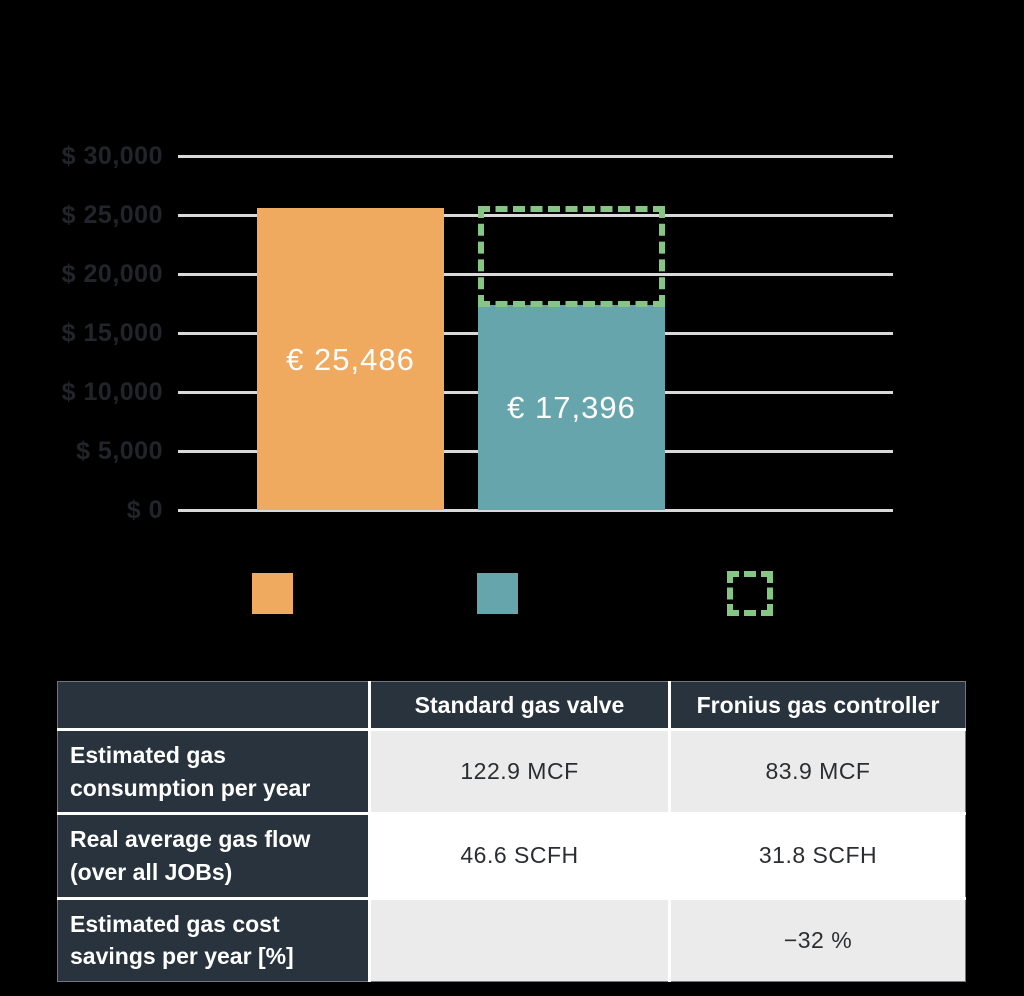  Describe the element at coordinates (571, 256) in the screenshot. I see `savings-dashed-outline` at that location.